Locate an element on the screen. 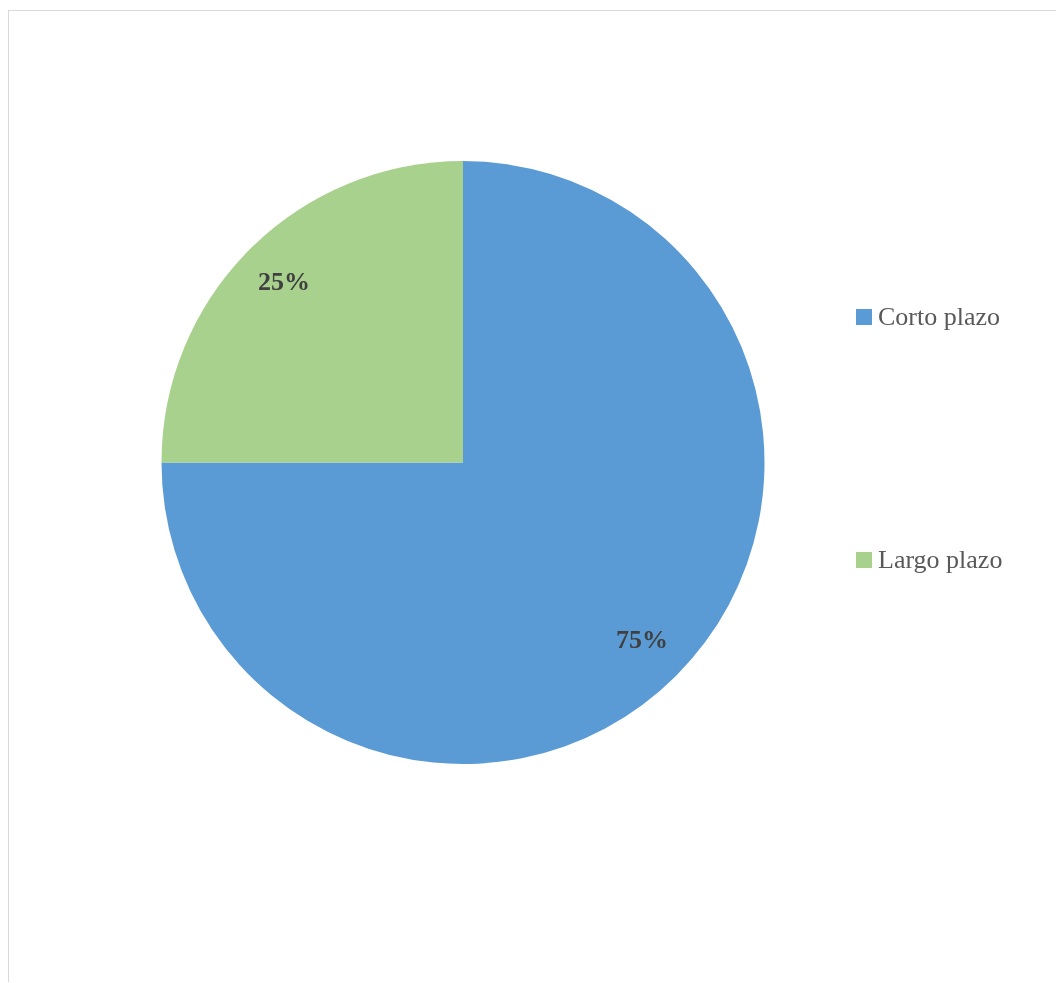 The height and width of the screenshot is (983, 1057). legend-label: Largo plazo is located at coordinates (940, 560).